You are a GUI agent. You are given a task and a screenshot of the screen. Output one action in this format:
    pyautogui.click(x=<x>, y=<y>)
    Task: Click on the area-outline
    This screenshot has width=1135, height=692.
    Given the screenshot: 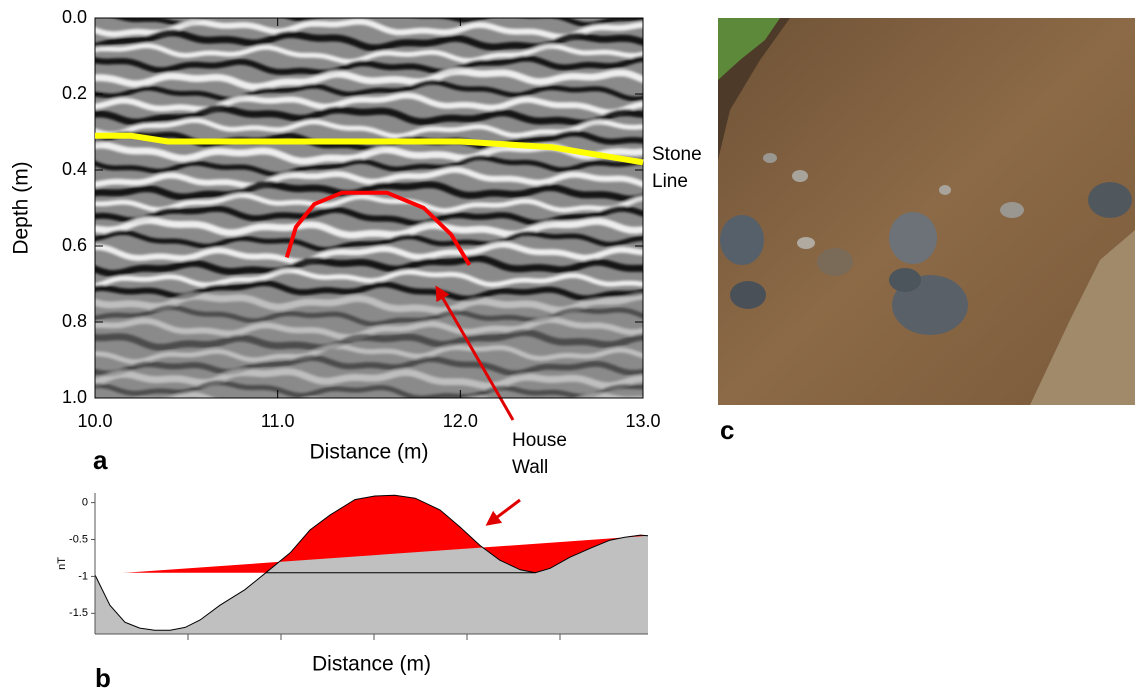 What is the action you would take?
    pyautogui.click(x=371, y=562)
    